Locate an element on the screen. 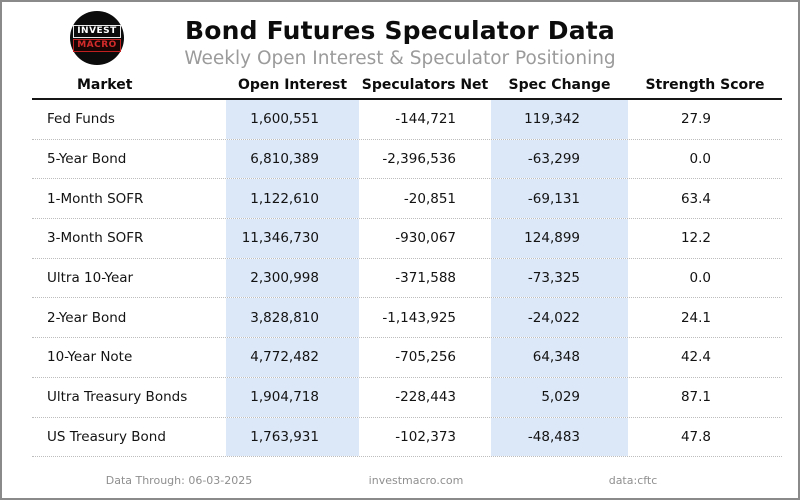 Image resolution: width=800 pixels, height=500 pixels. speculators-net-cell: -228,443 is located at coordinates (425, 397).